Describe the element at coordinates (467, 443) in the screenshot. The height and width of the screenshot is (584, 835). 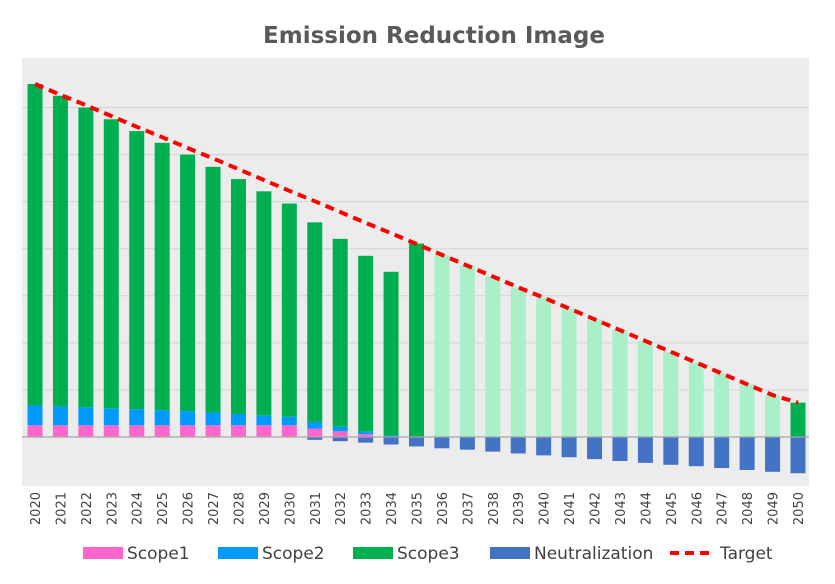
I see `bar-neutralization-2037` at that location.